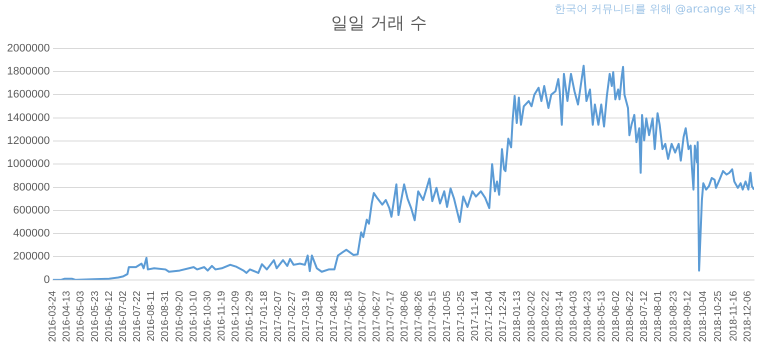 The height and width of the screenshot is (349, 768). Describe the element at coordinates (28, 72) in the screenshot. I see `y-tick-label: 1800000` at that location.